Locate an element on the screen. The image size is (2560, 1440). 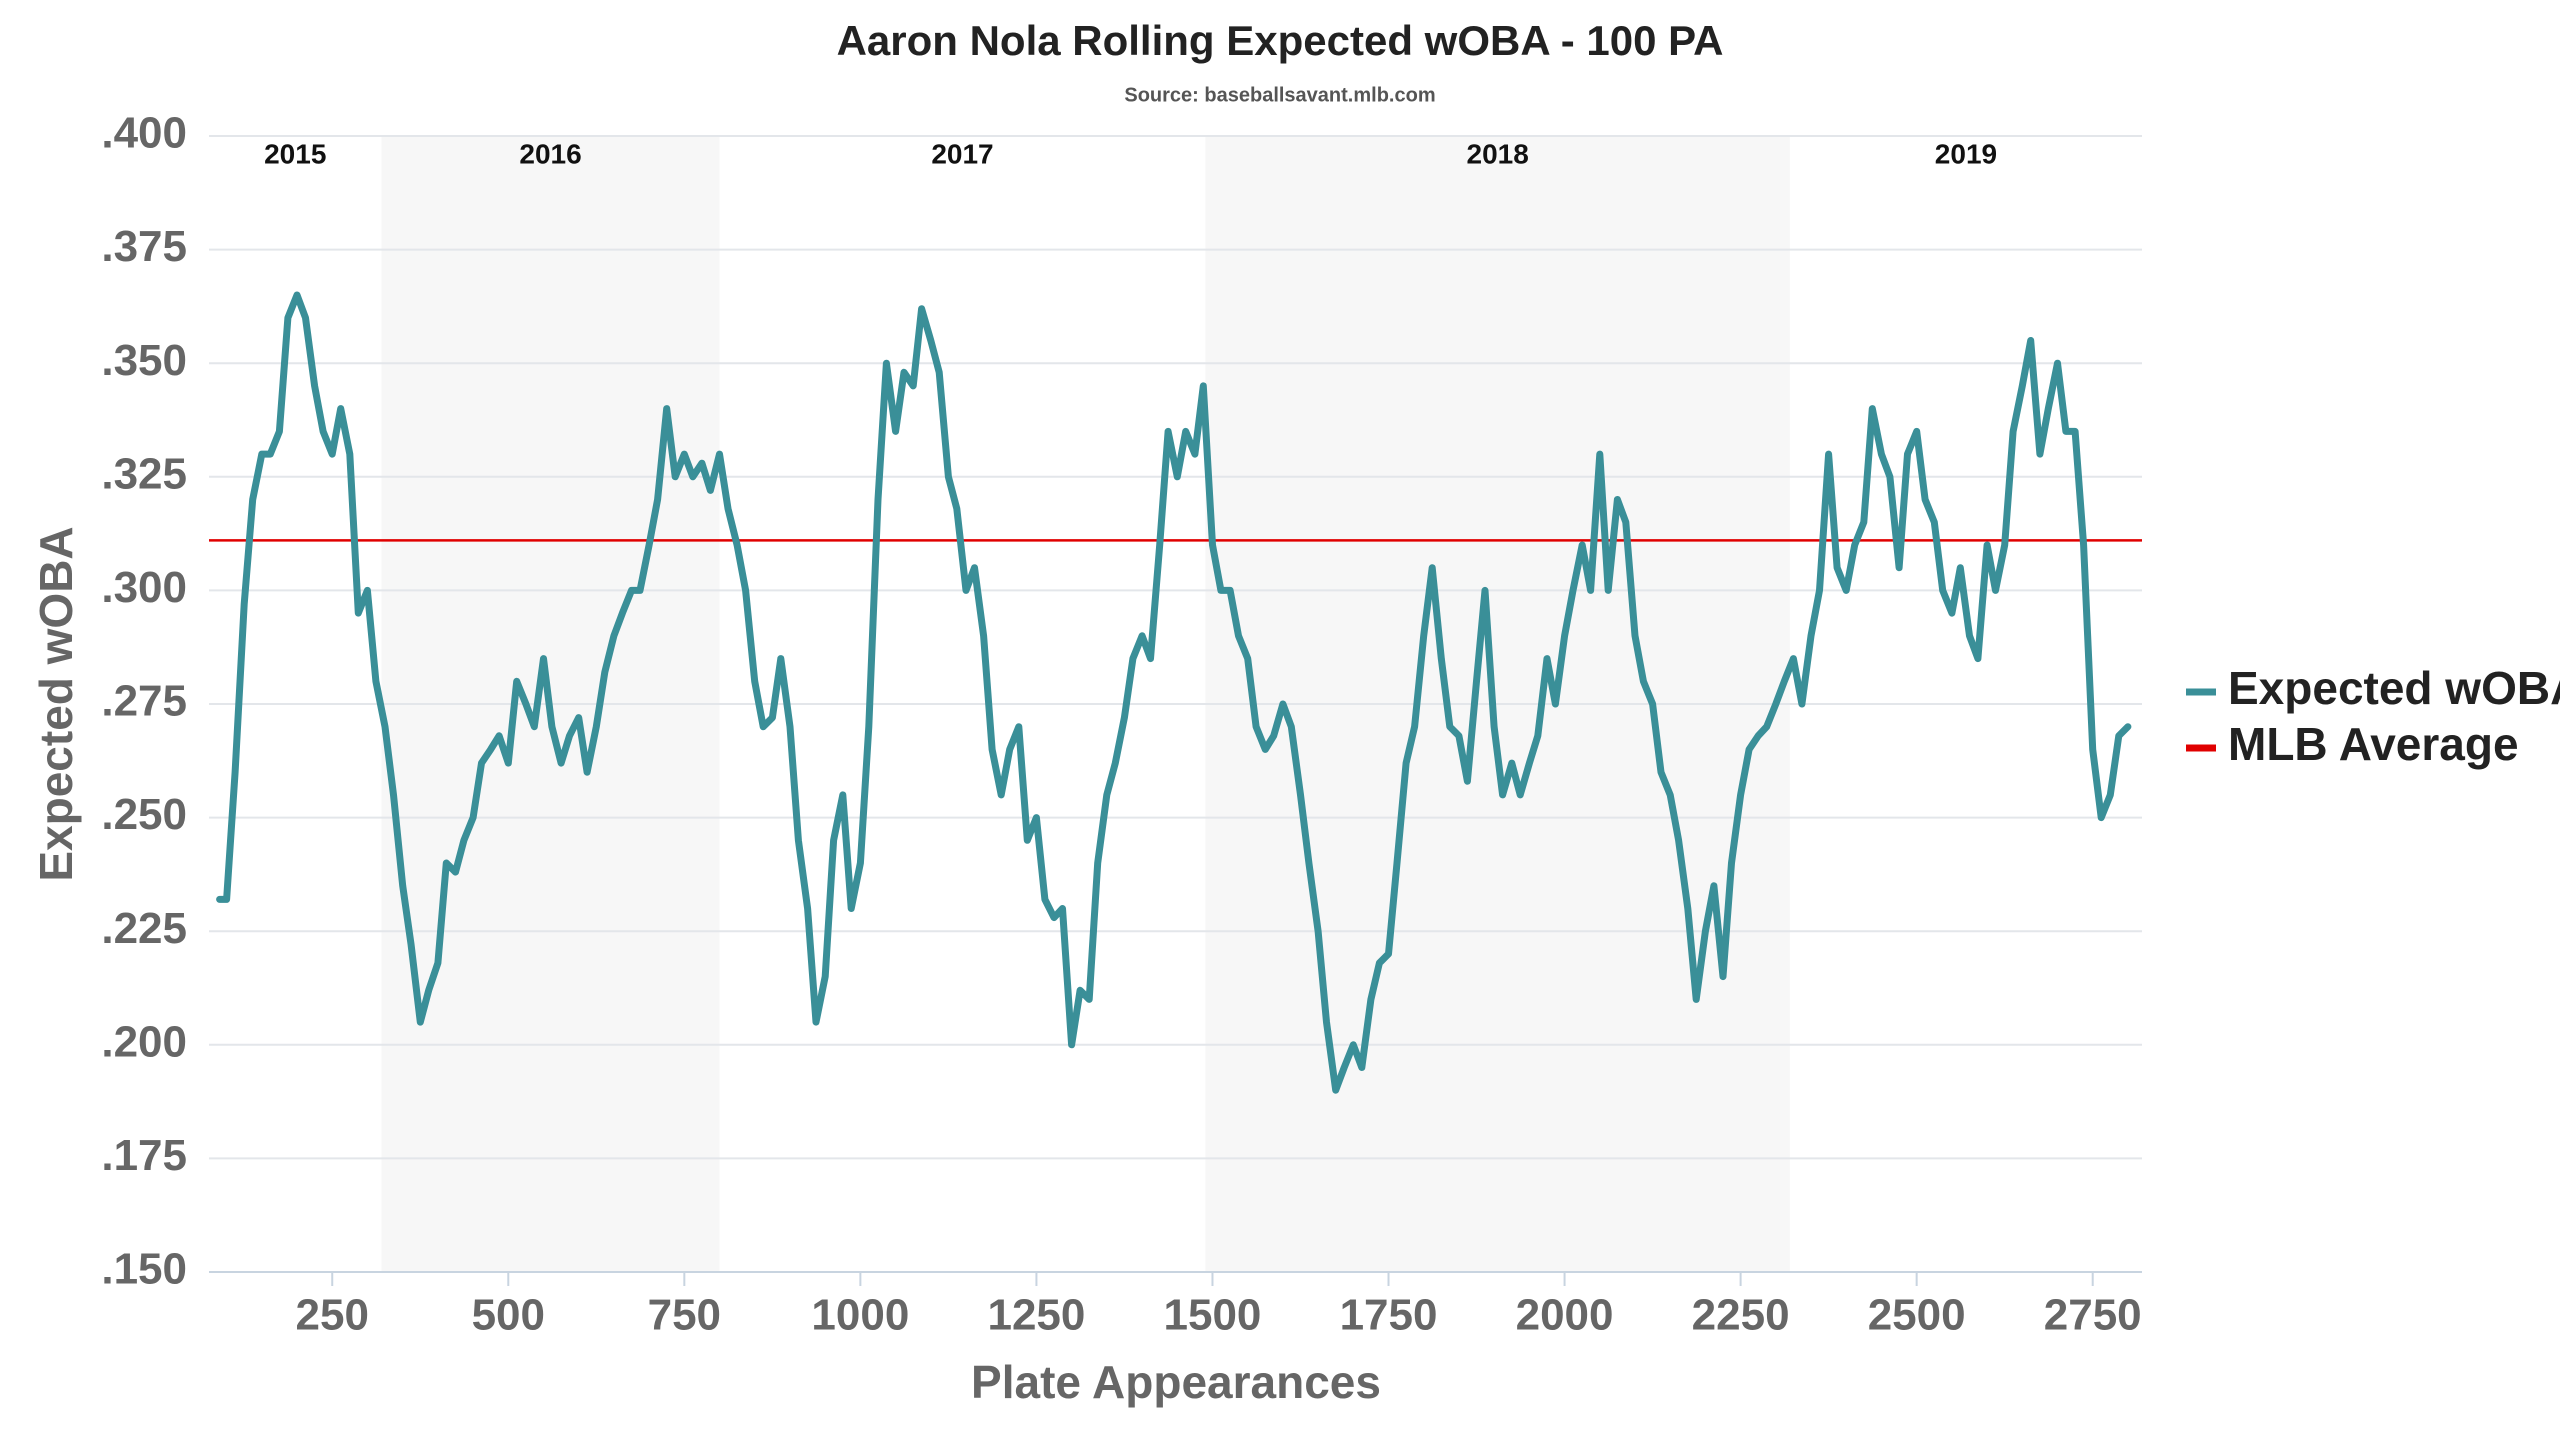
season-label: 2018 is located at coordinates (1498, 153).